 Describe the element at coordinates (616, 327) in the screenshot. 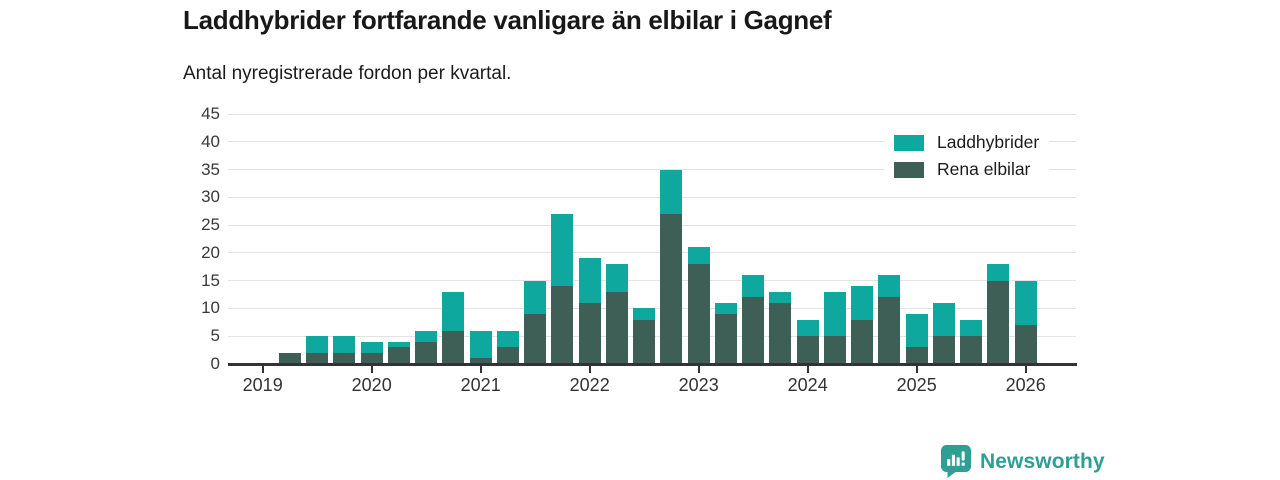

I see `bar-rena-elbilar-2022q2` at that location.